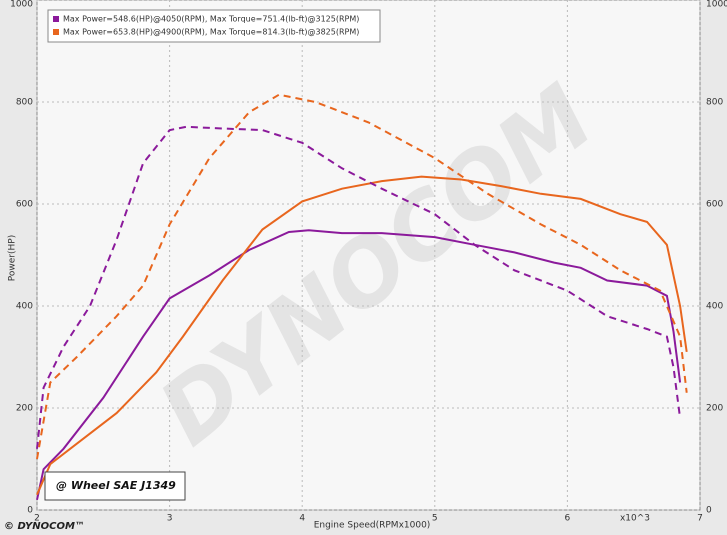  What do you see at coordinates (700, 519) in the screenshot?
I see `x-tick-label: 7` at bounding box center [700, 519].